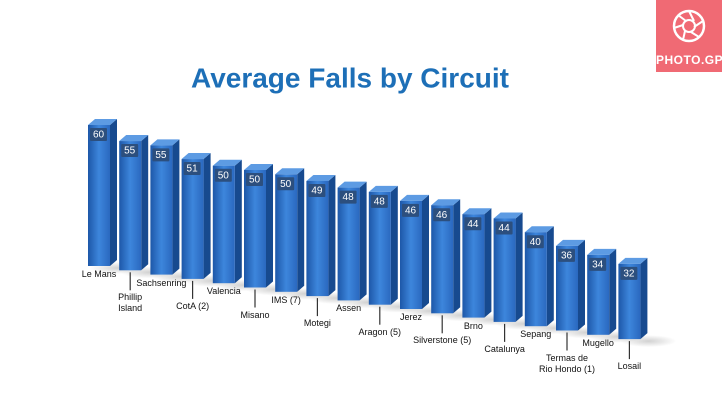 This screenshot has height=400, width=728. What do you see at coordinates (223, 291) in the screenshot?
I see `x-tick-label: Valencia` at bounding box center [223, 291].